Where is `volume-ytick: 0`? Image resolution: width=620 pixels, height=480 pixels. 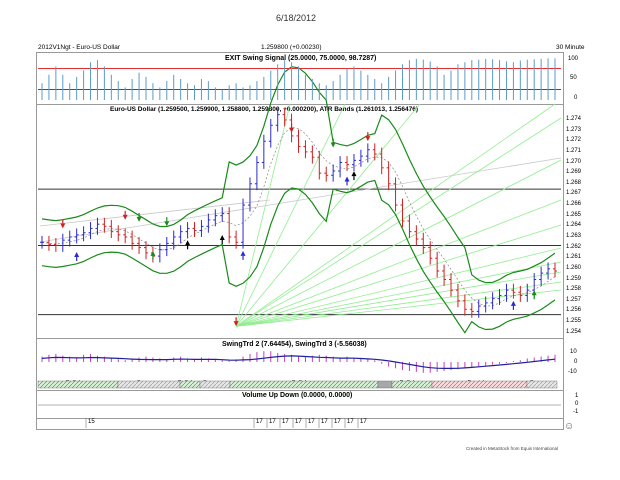 volume-ytick: 0 is located at coordinates (577, 404).